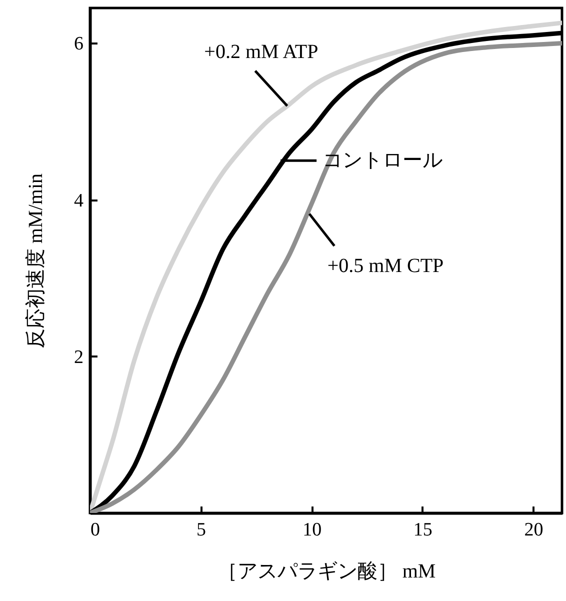 The width and height of the screenshot is (566, 601). I want to click on x-tick-label: 15, so click(422, 530).